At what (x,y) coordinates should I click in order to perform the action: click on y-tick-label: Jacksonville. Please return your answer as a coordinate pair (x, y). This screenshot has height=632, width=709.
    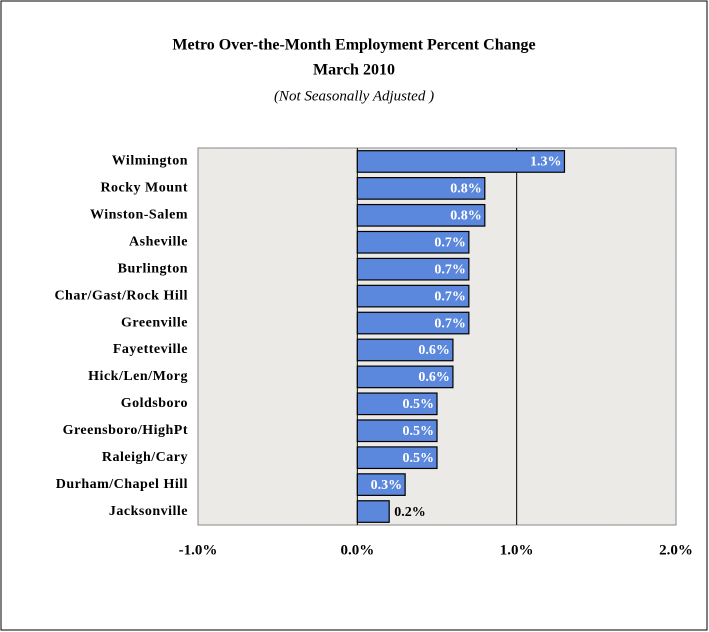
    Looking at the image, I should click on (148, 511).